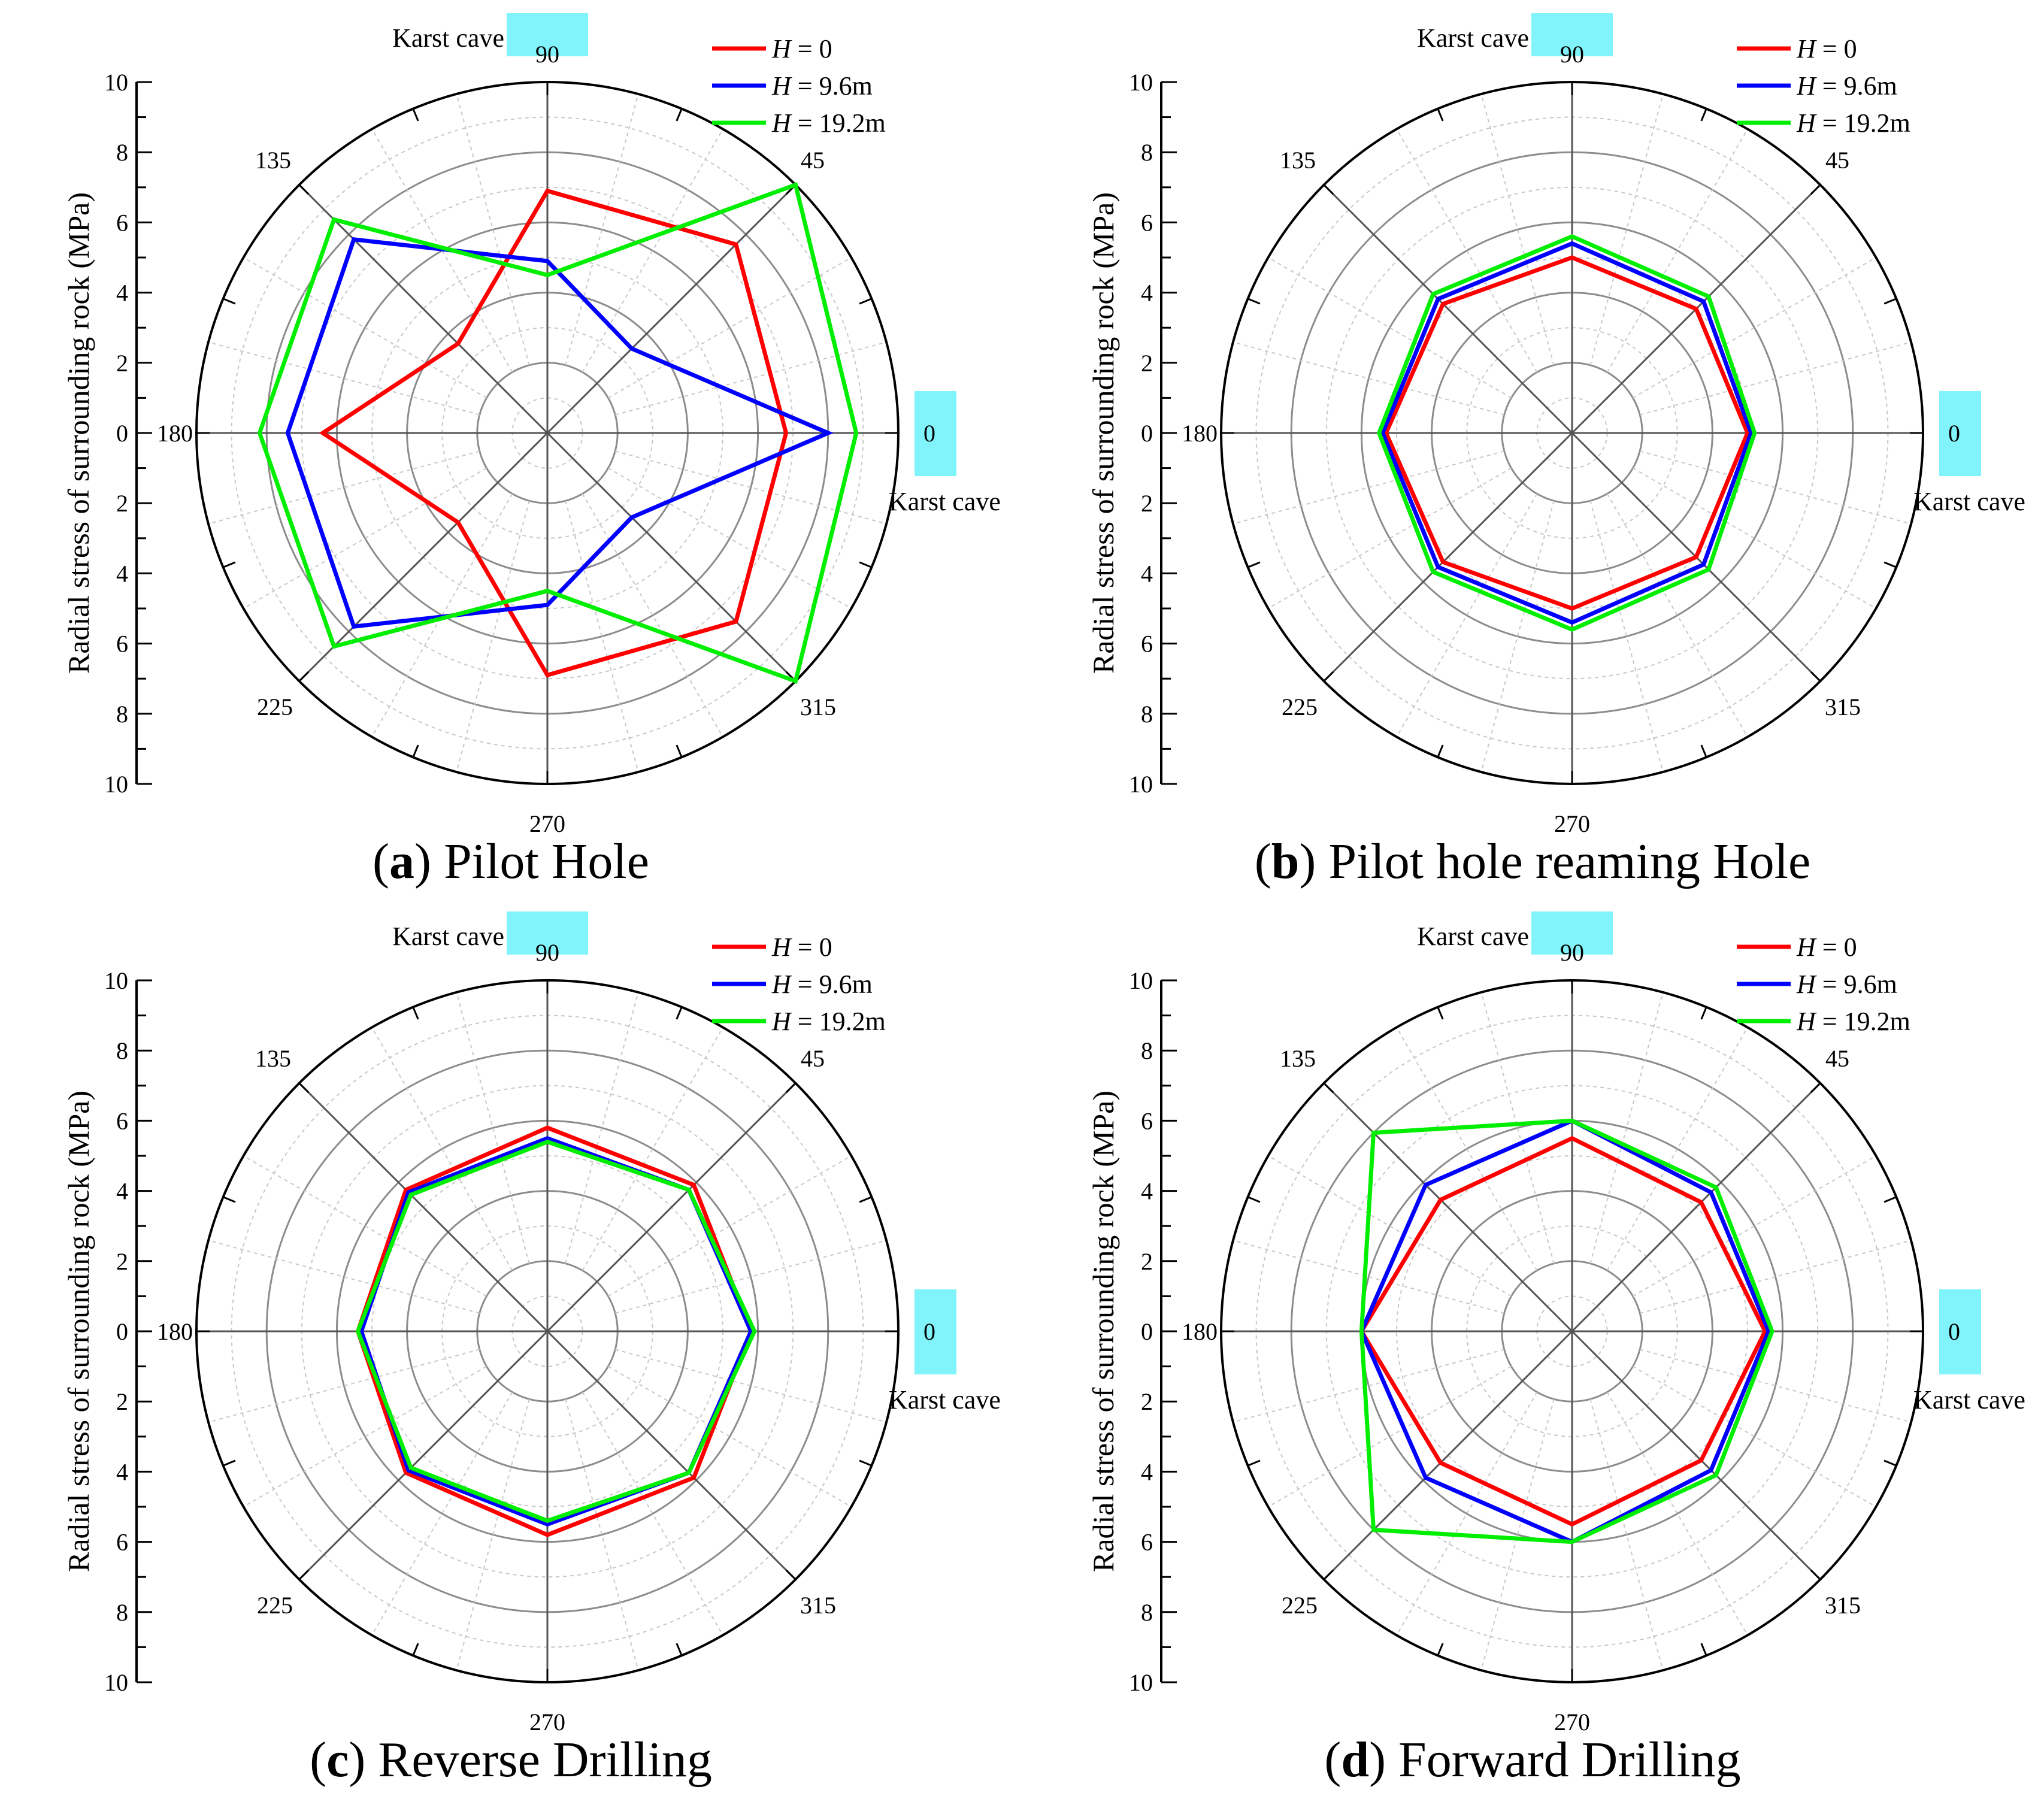 The height and width of the screenshot is (1811, 2044). What do you see at coordinates (822, 984) in the screenshot?
I see `legend-label-1: H = 9.6m` at bounding box center [822, 984].